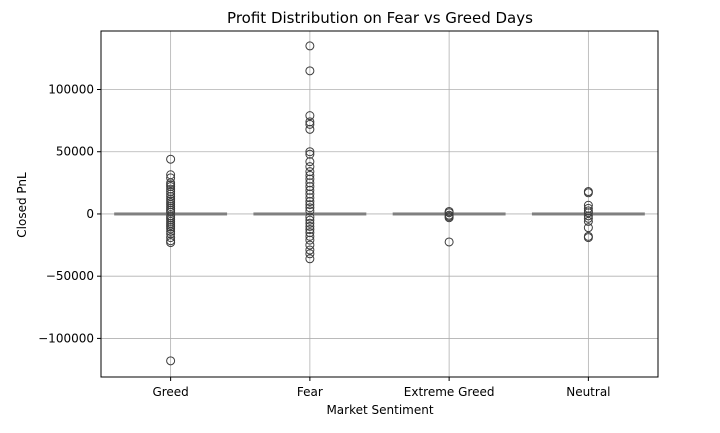 This screenshot has width=720, height=433. Describe the element at coordinates (66, 338) in the screenshot. I see `y-tick-label: −100000` at that location.